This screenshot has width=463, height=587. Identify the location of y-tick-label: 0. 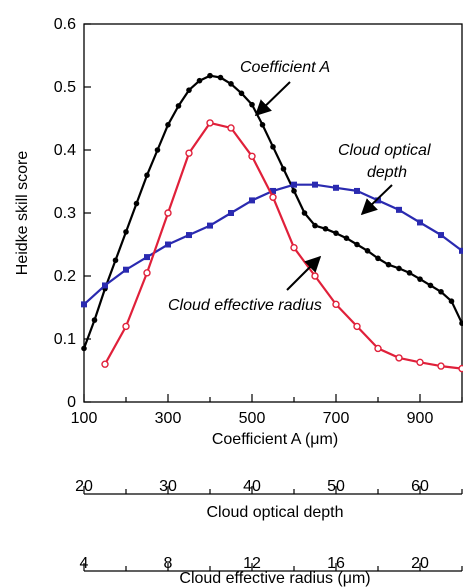
(71, 402).